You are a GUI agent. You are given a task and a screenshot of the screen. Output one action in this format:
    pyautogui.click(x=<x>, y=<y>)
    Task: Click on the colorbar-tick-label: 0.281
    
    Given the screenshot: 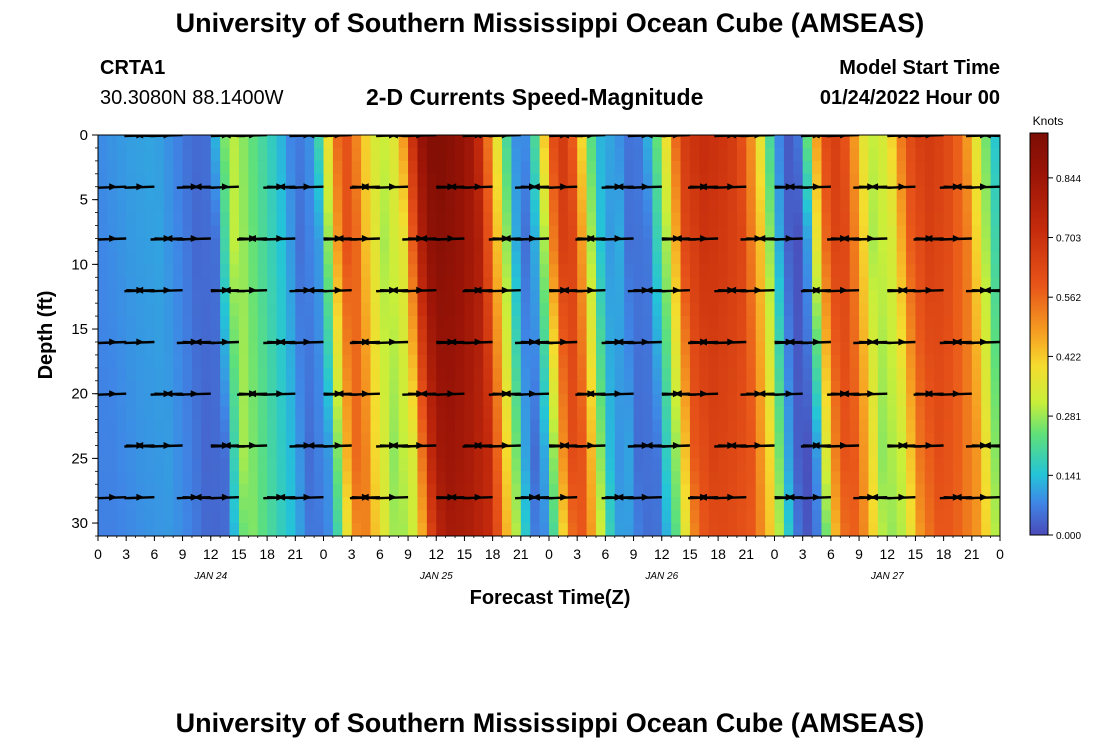 What is the action you would take?
    pyautogui.click(x=1068, y=417)
    